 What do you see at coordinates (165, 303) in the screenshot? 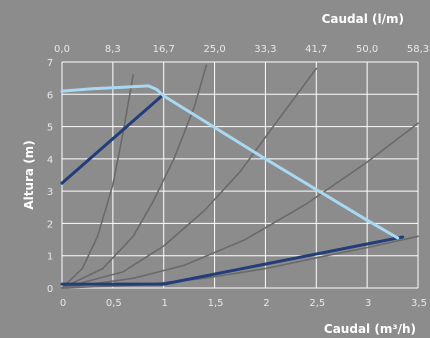
I see `bottom-tick-label: 1` at bounding box center [165, 303].